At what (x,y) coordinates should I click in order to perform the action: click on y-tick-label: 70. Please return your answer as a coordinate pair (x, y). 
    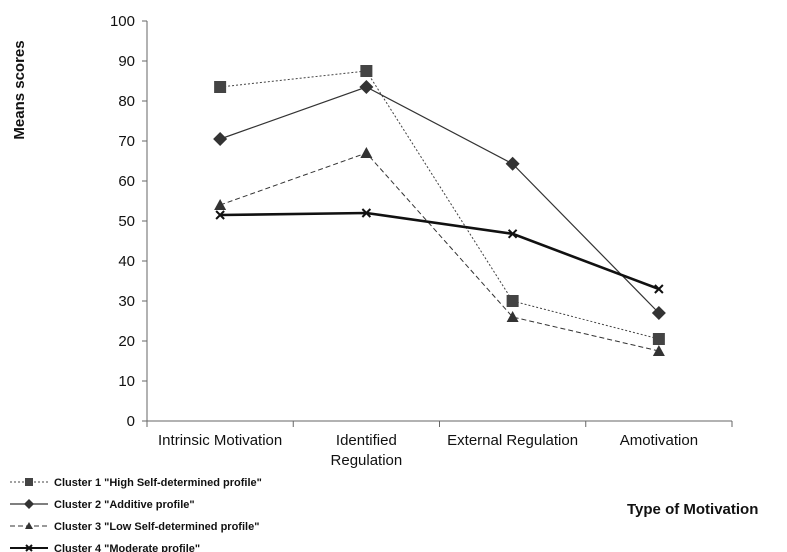
    Looking at the image, I should click on (126, 141).